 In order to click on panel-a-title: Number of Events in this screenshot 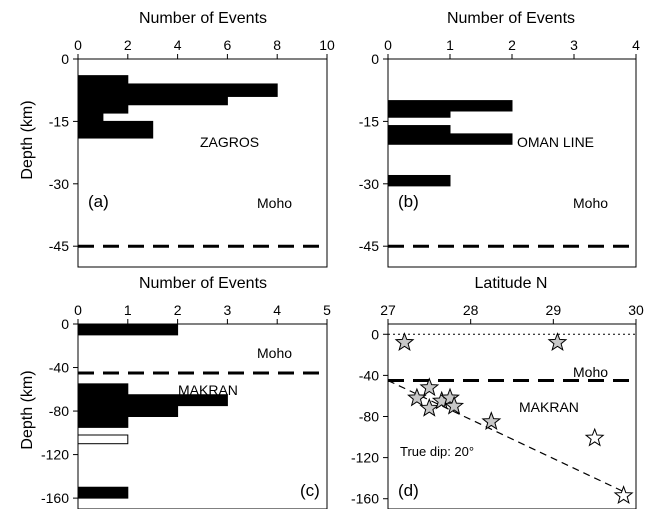, I will do `click(203, 18)`.